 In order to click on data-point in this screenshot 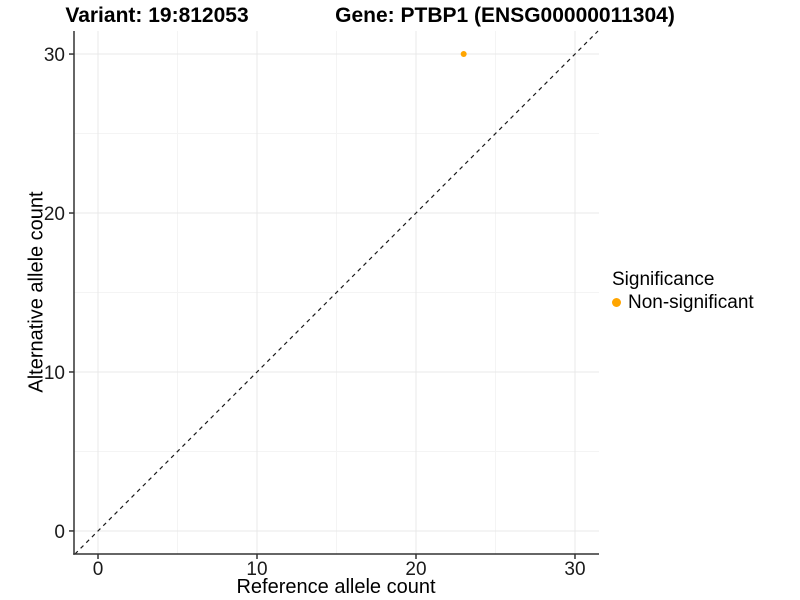, I will do `click(463, 54)`.